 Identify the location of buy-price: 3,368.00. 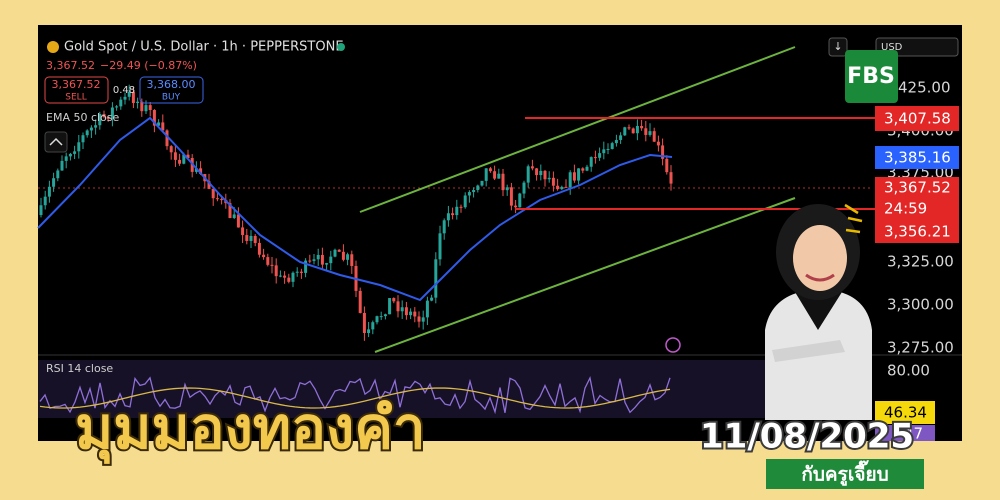
(171, 84).